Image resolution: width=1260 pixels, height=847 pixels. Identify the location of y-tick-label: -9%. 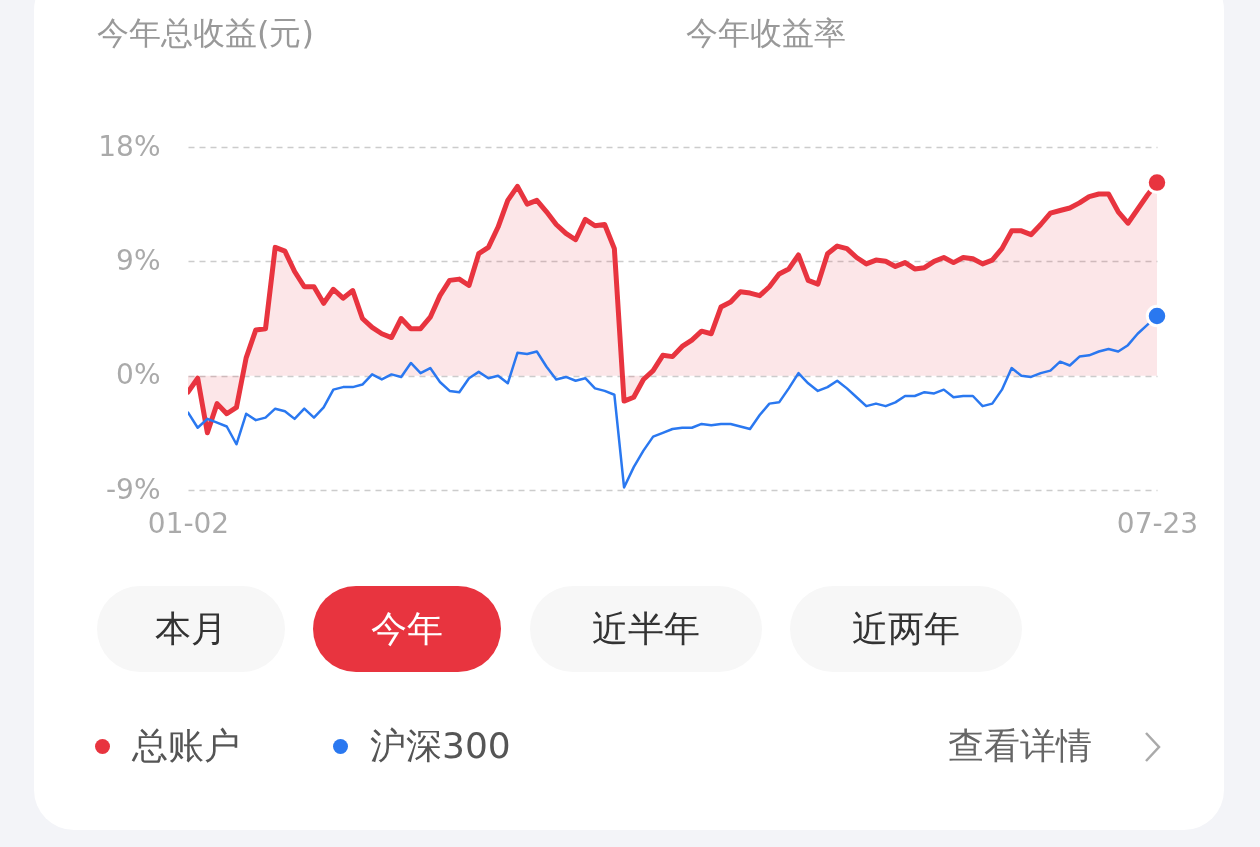
(133, 489).